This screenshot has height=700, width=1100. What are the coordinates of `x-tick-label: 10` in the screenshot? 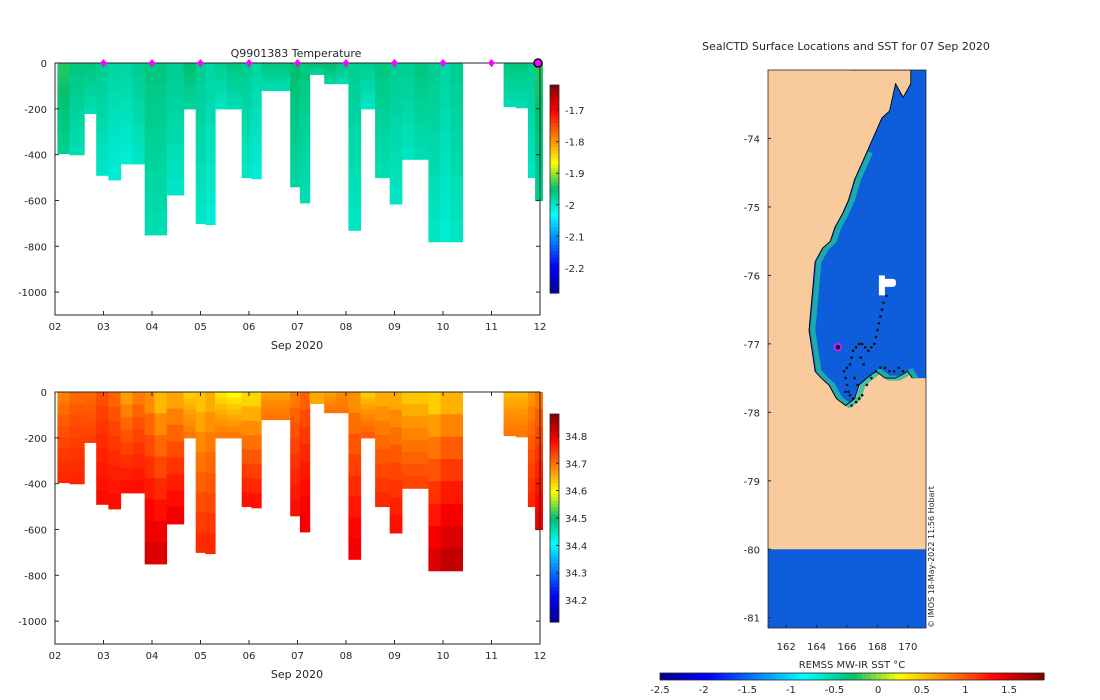 It's located at (443, 656).